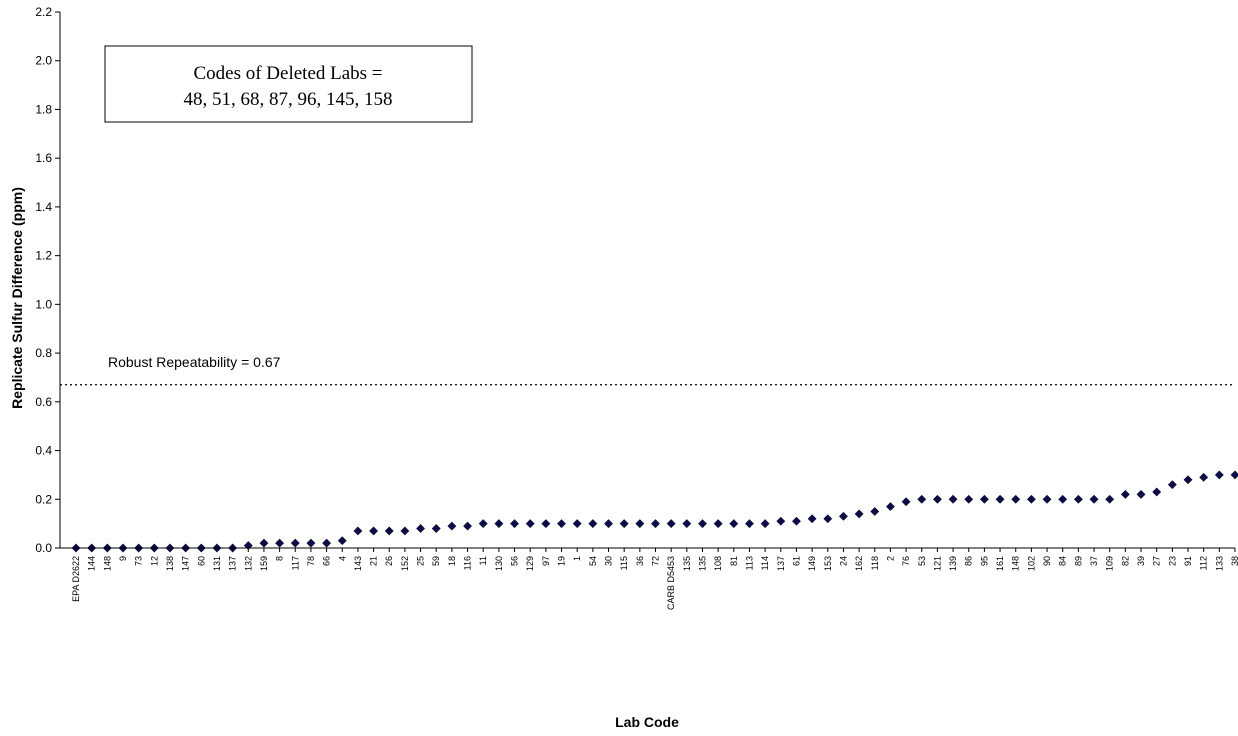 The image size is (1238, 736). What do you see at coordinates (890, 558) in the screenshot?
I see `x-tick-label: 2` at bounding box center [890, 558].